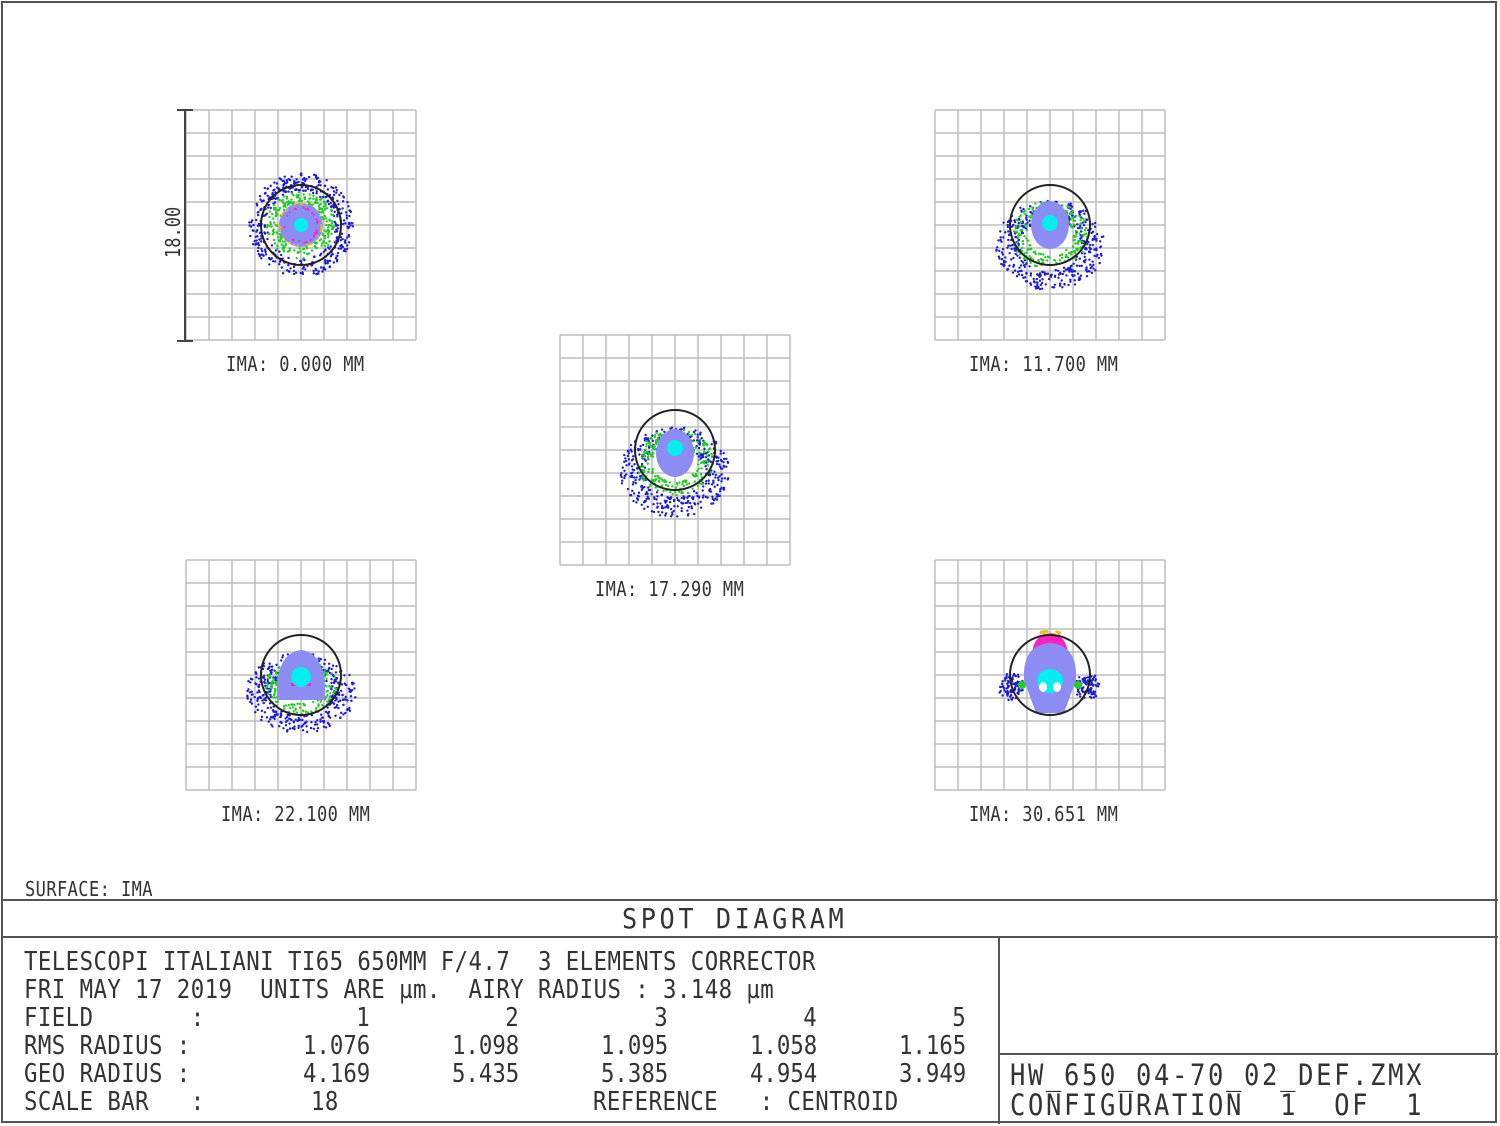 This screenshot has height=1126, width=1500. What do you see at coordinates (783, 1074) in the screenshot?
I see `geo-value-4: 4.954` at bounding box center [783, 1074].